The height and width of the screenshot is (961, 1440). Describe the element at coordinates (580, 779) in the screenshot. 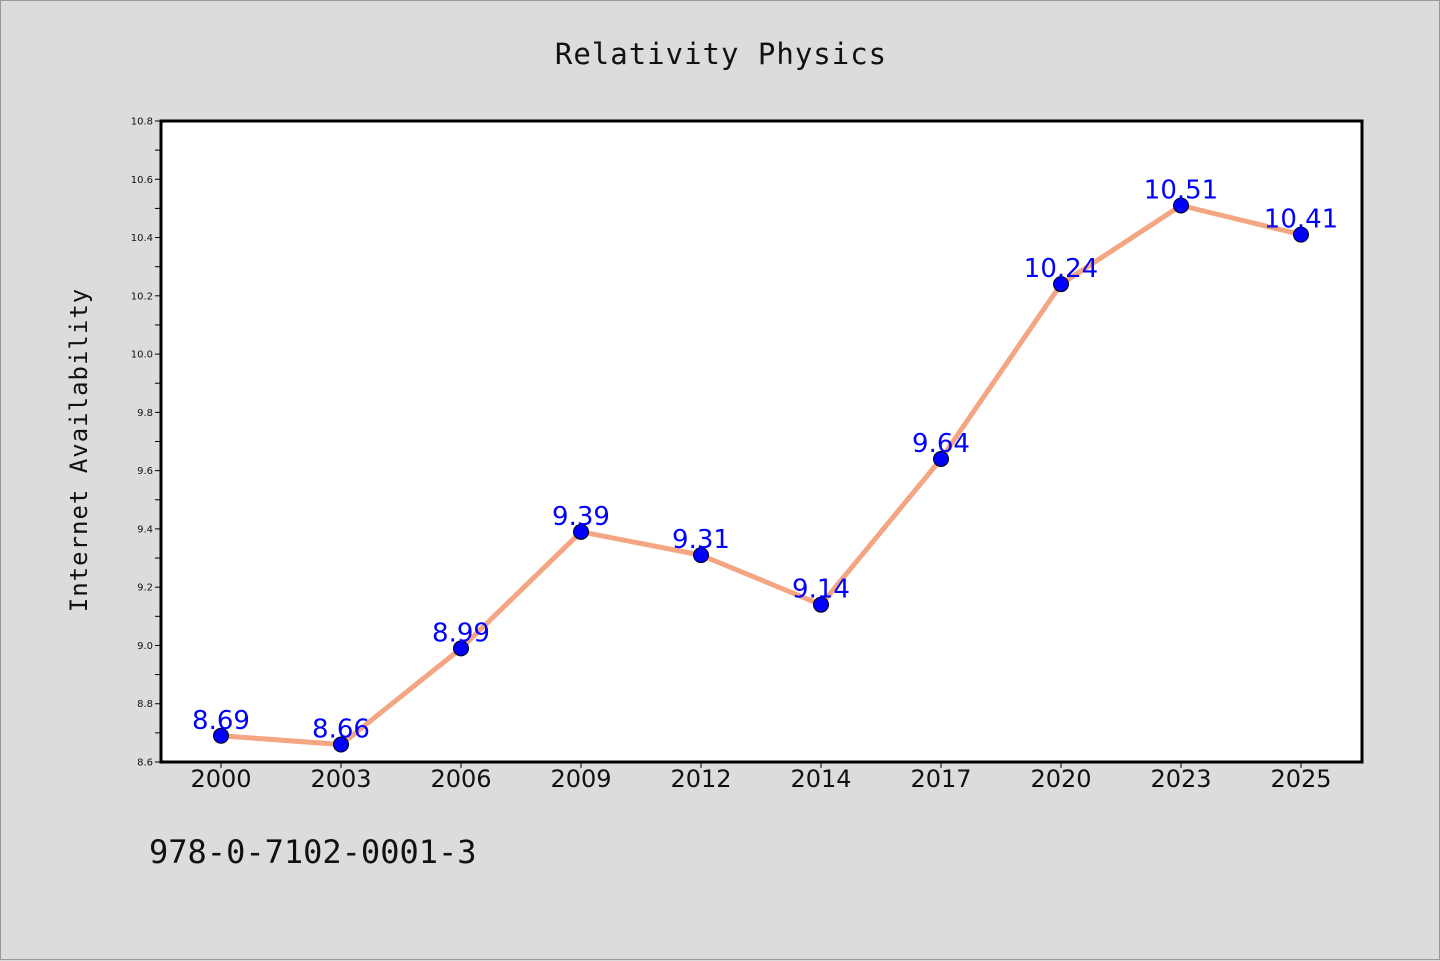

I see `x-tick-label: 2009` at that location.